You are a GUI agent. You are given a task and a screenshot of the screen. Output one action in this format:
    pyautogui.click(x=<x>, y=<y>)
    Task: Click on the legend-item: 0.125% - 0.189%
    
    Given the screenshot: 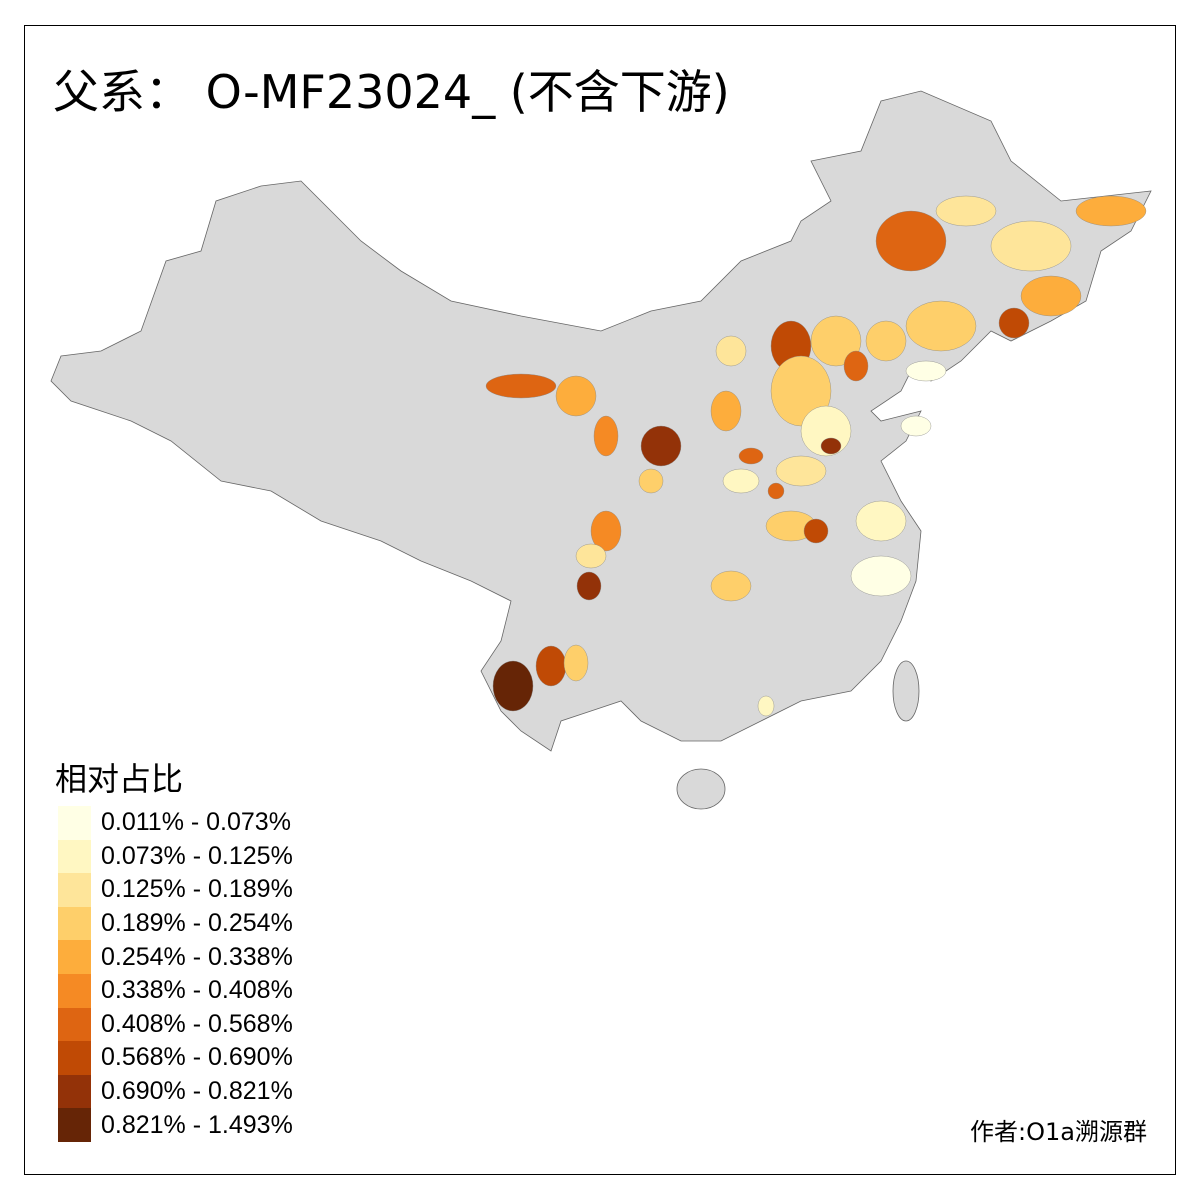 What is the action you would take?
    pyautogui.click(x=175, y=890)
    